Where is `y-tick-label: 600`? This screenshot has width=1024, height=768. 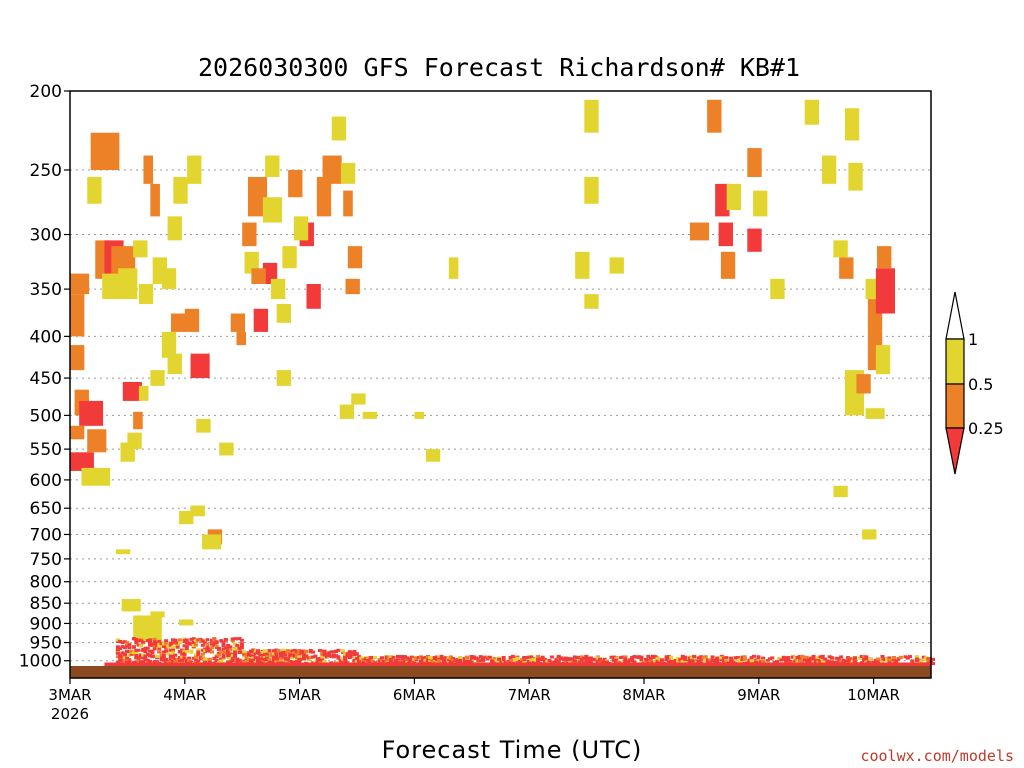 y-tick-label: 600 is located at coordinates (46, 481).